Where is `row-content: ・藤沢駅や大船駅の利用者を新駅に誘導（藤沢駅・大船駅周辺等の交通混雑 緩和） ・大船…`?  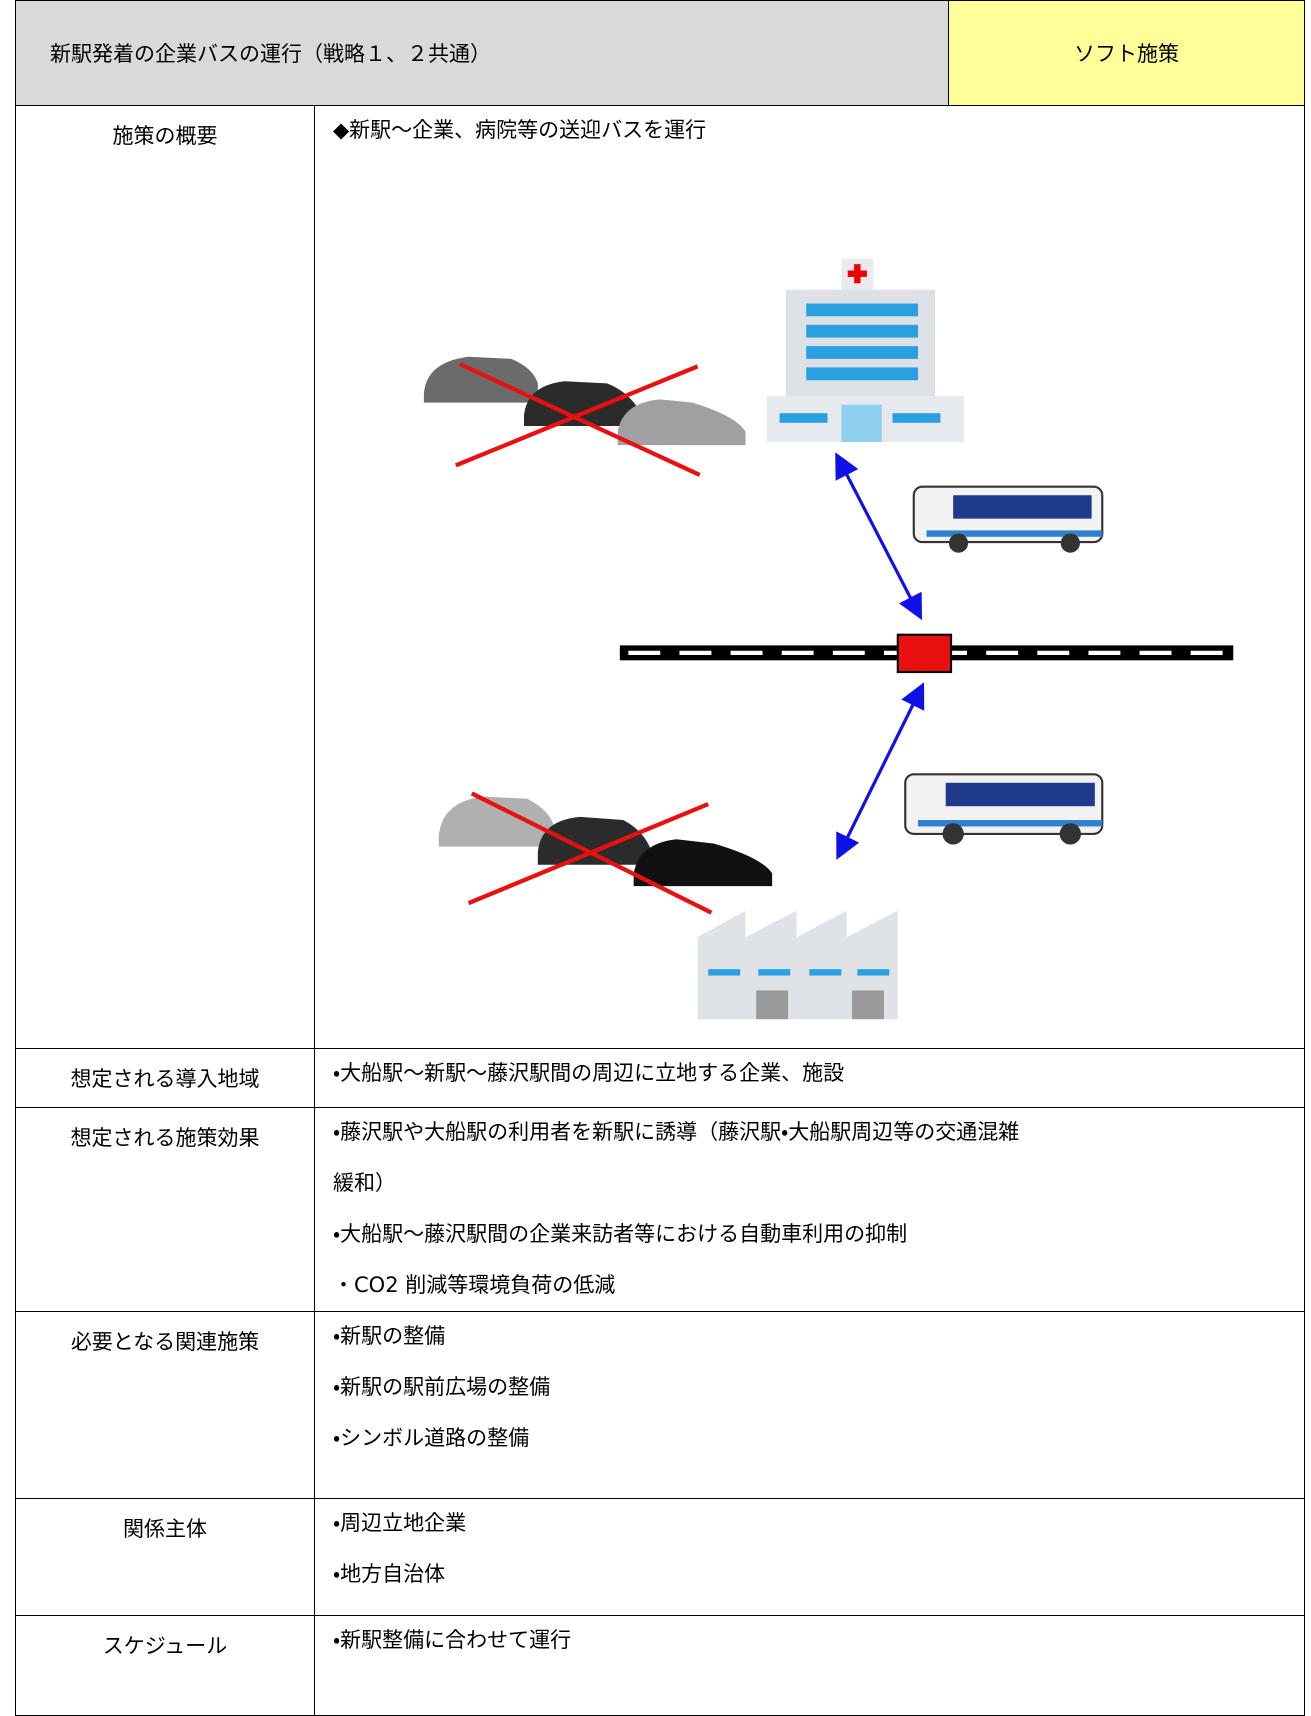
row-content: ・藤沢駅や大船駅の利用者を新駅に誘導（藤沢駅・大船駅周辺等の交通混雑 緩和） ・大船… is located at coordinates (809, 1209).